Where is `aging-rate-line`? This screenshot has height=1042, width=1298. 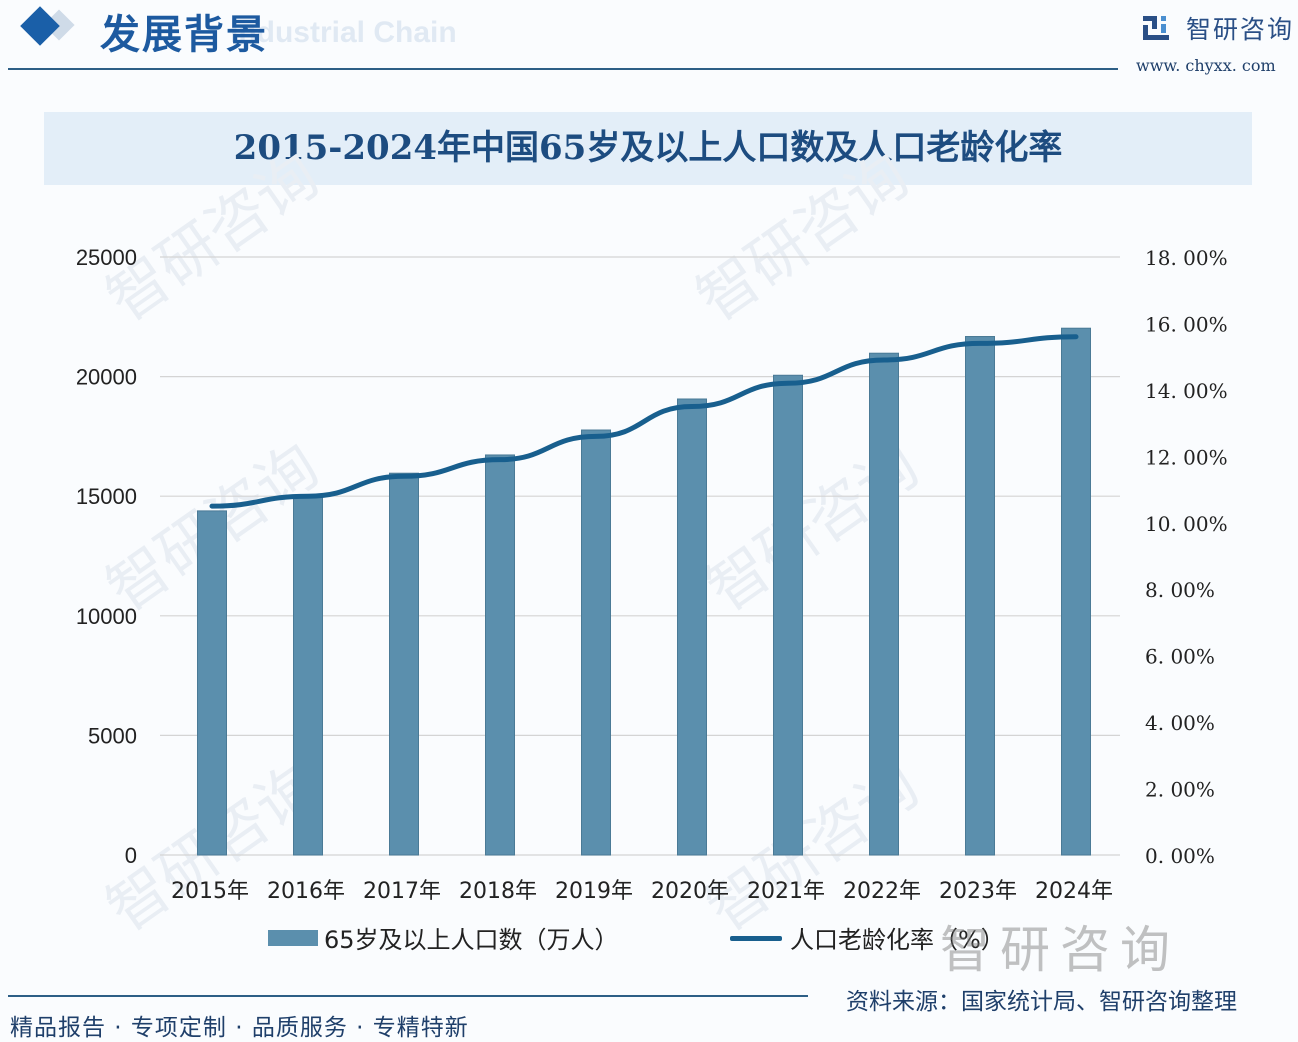 aging-rate-line is located at coordinates (644, 421).